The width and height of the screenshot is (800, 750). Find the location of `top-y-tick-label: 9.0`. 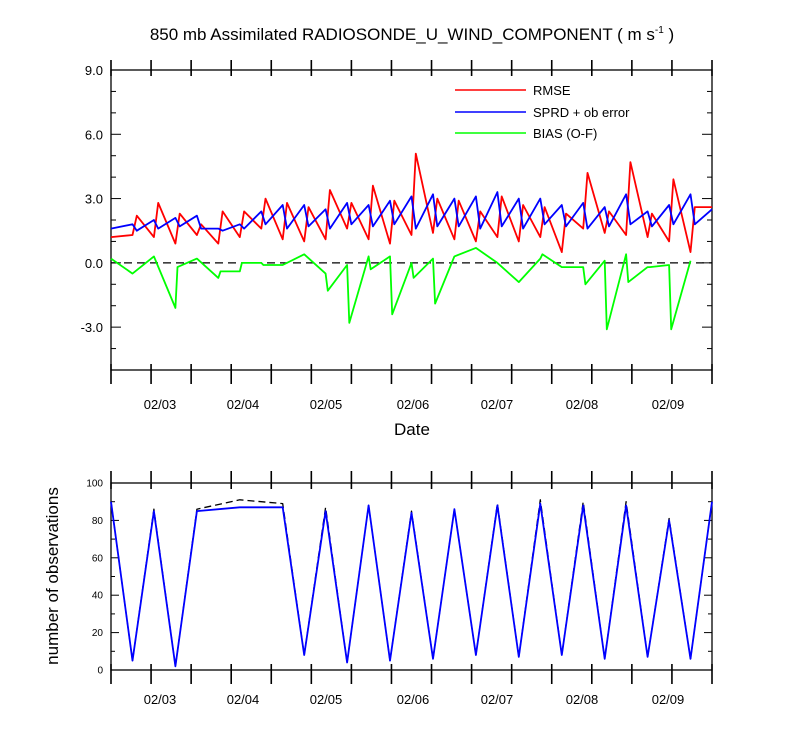

top-y-tick-label: 9.0 is located at coordinates (94, 70).